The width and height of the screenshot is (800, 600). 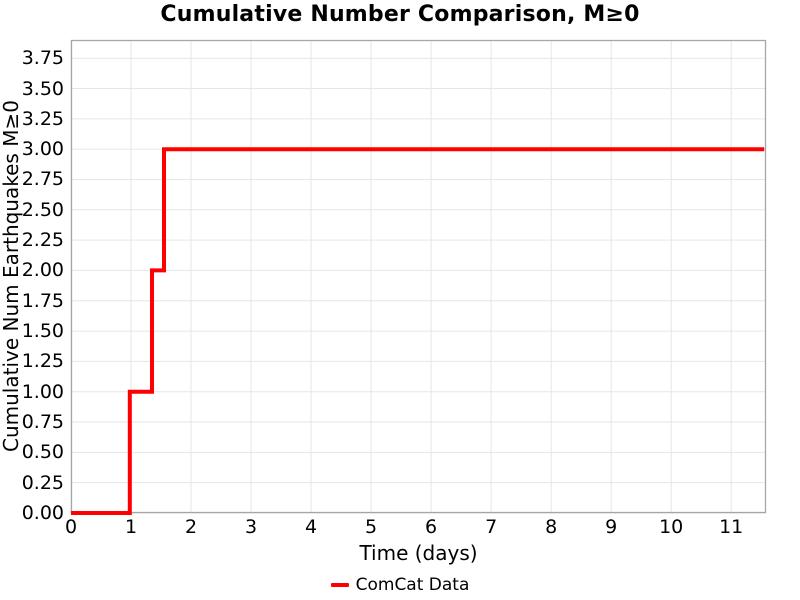 What do you see at coordinates (251, 527) in the screenshot?
I see `x-tick-label: 3` at bounding box center [251, 527].